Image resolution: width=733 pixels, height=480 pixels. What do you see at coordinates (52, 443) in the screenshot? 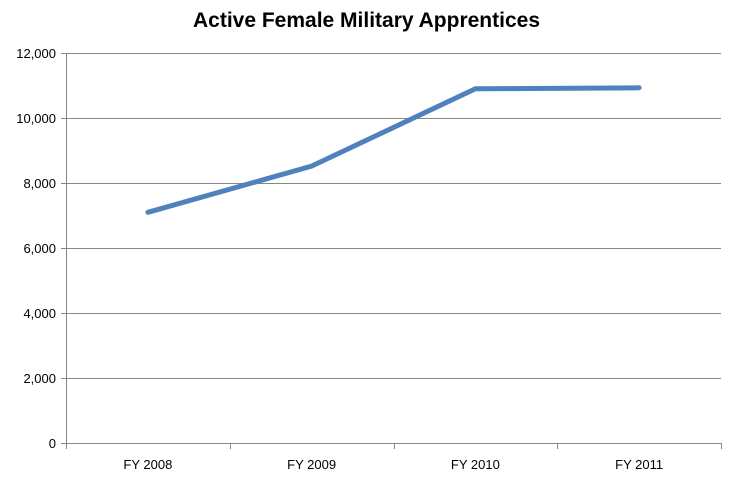
I see `y-tick-label: 0` at bounding box center [52, 443].